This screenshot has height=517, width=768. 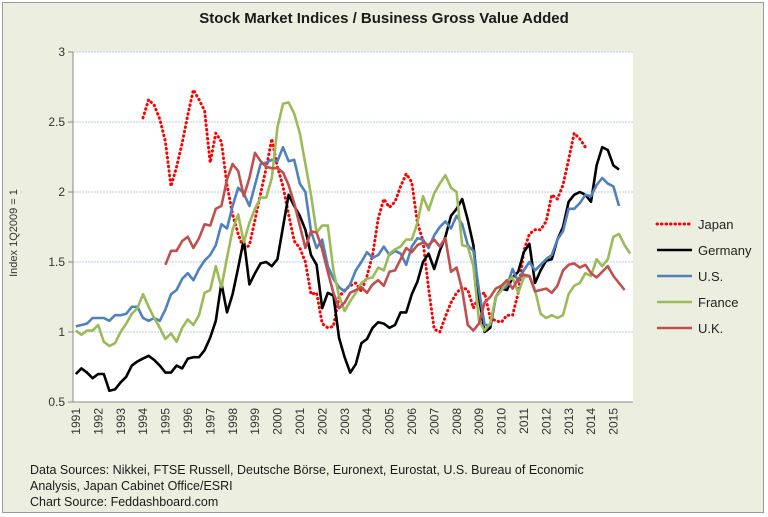 What do you see at coordinates (98, 421) in the screenshot?
I see `x-tick-label: 1992` at bounding box center [98, 421].